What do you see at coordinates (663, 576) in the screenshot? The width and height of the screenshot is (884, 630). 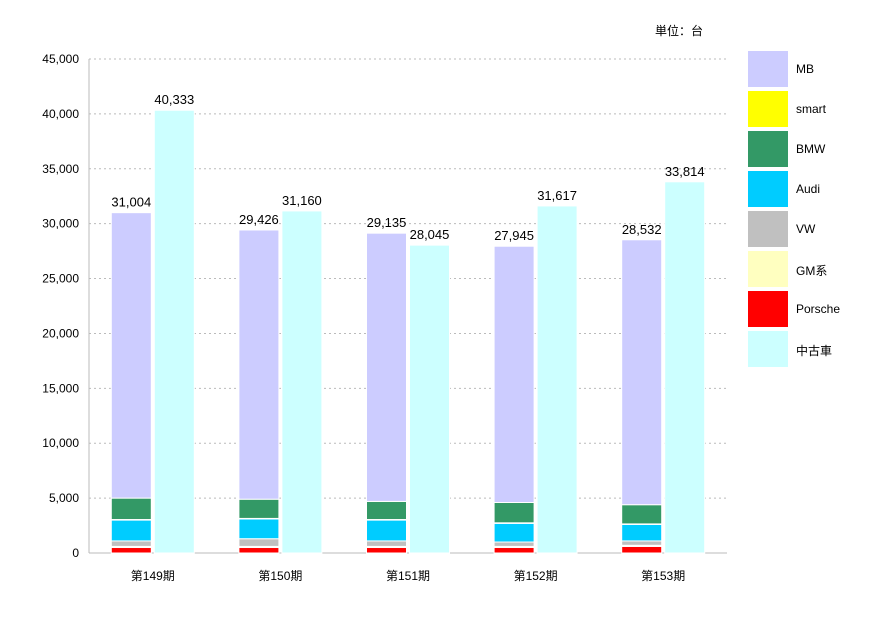 I see `x-tick-label: 第153期` at bounding box center [663, 576].